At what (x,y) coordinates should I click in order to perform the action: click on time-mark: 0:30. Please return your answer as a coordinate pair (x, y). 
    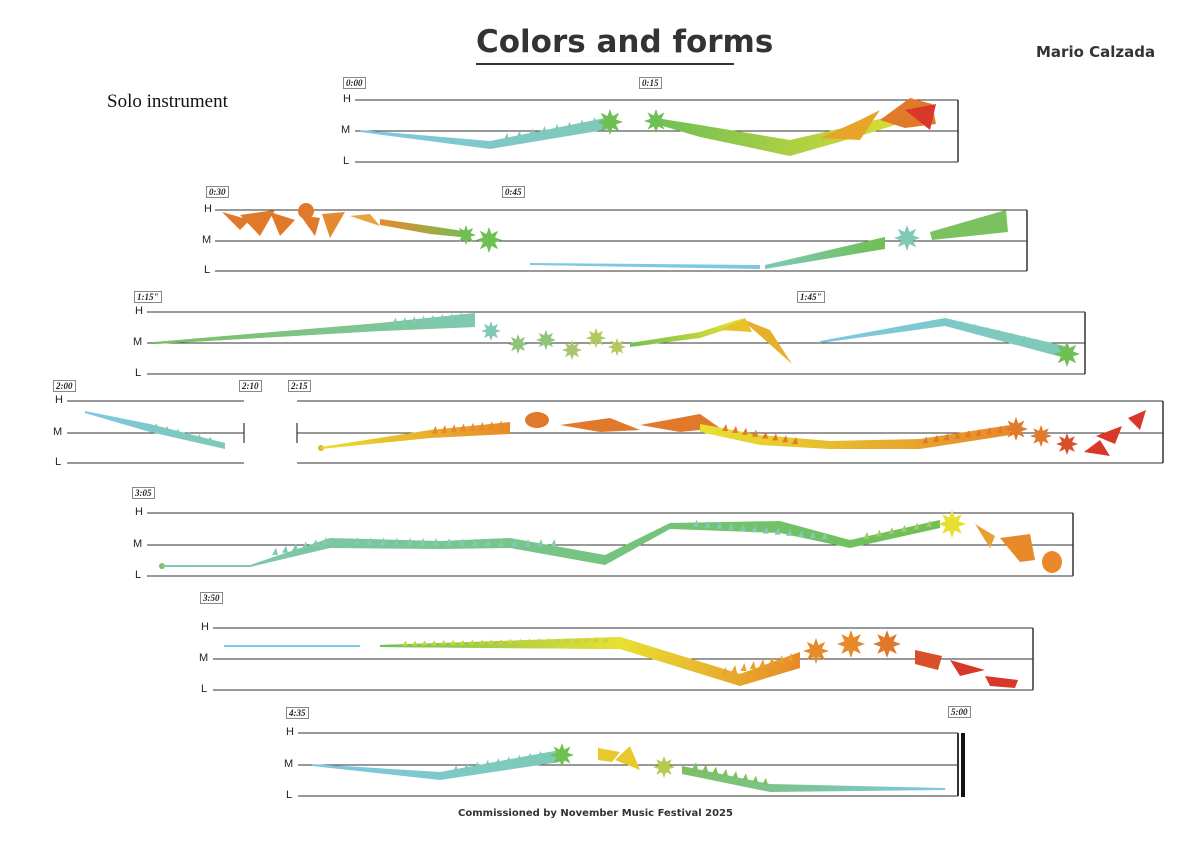
    Looking at the image, I should click on (217, 192).